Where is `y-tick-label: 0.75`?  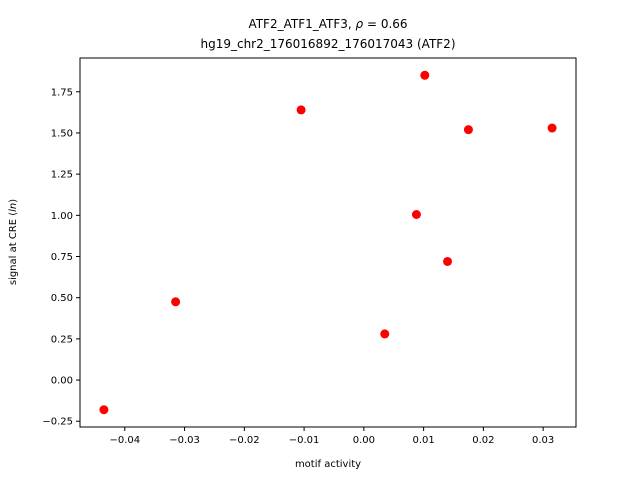
y-tick-label: 0.75 is located at coordinates (62, 257).